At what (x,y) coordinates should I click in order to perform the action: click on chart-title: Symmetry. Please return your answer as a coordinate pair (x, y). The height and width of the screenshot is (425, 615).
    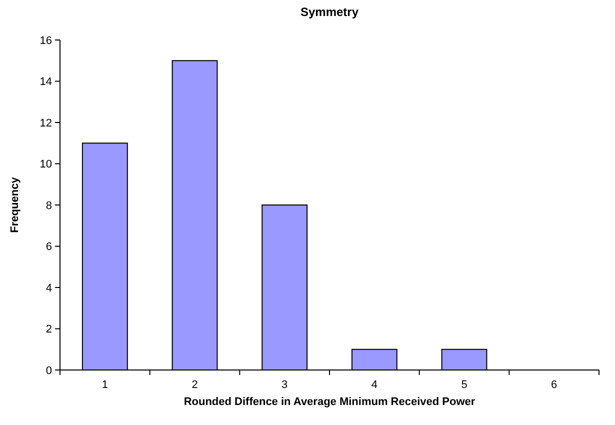
    Looking at the image, I should click on (329, 12).